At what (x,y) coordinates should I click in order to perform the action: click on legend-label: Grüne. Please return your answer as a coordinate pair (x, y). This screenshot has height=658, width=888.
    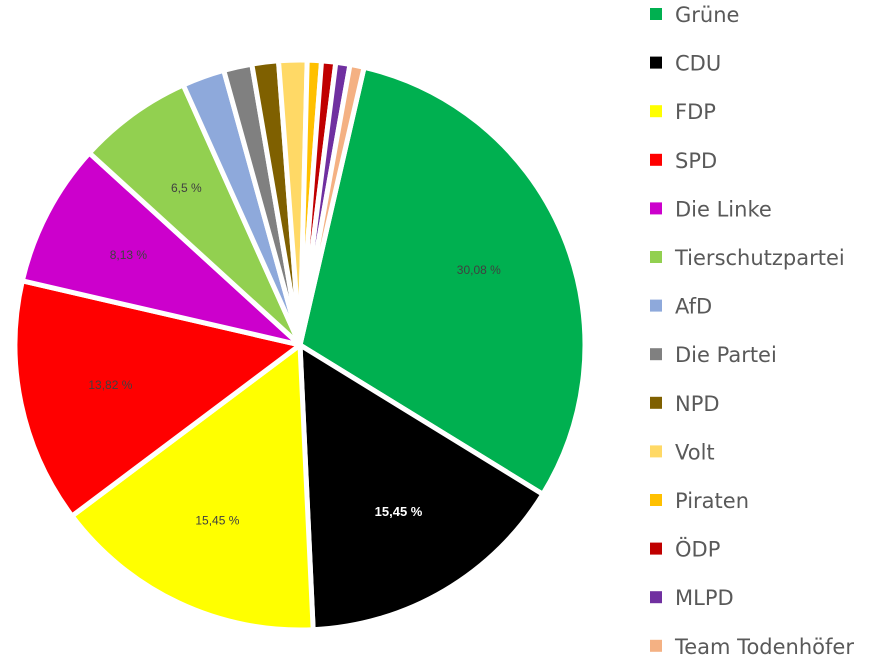
    Looking at the image, I should click on (707, 15).